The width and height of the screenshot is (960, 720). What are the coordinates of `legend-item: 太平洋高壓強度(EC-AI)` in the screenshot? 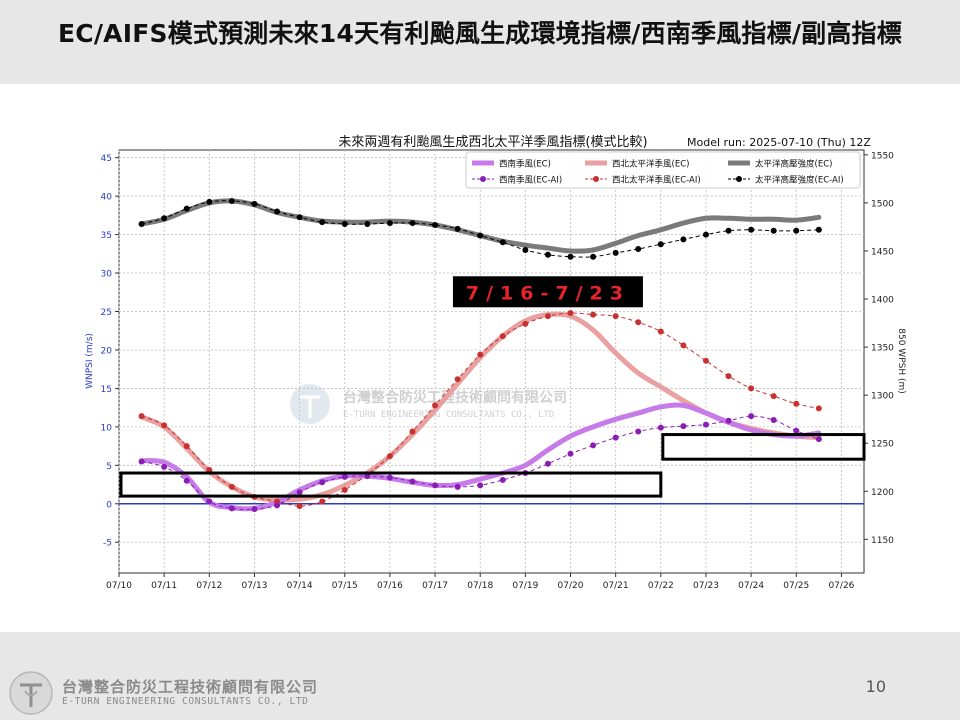 It's located at (786, 180).